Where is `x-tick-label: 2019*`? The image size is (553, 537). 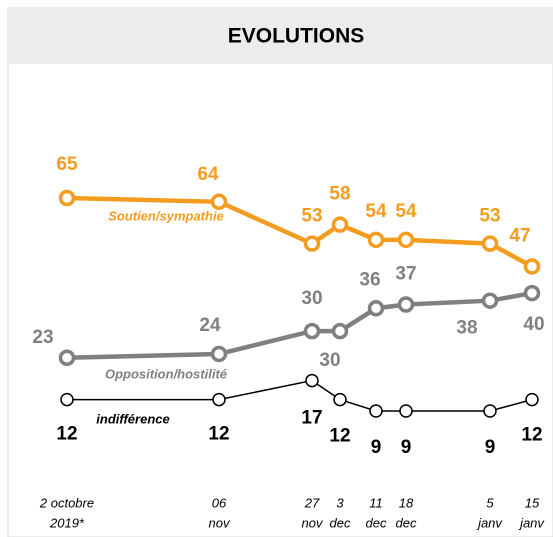 x-tick-label: 2019* is located at coordinates (67, 522).